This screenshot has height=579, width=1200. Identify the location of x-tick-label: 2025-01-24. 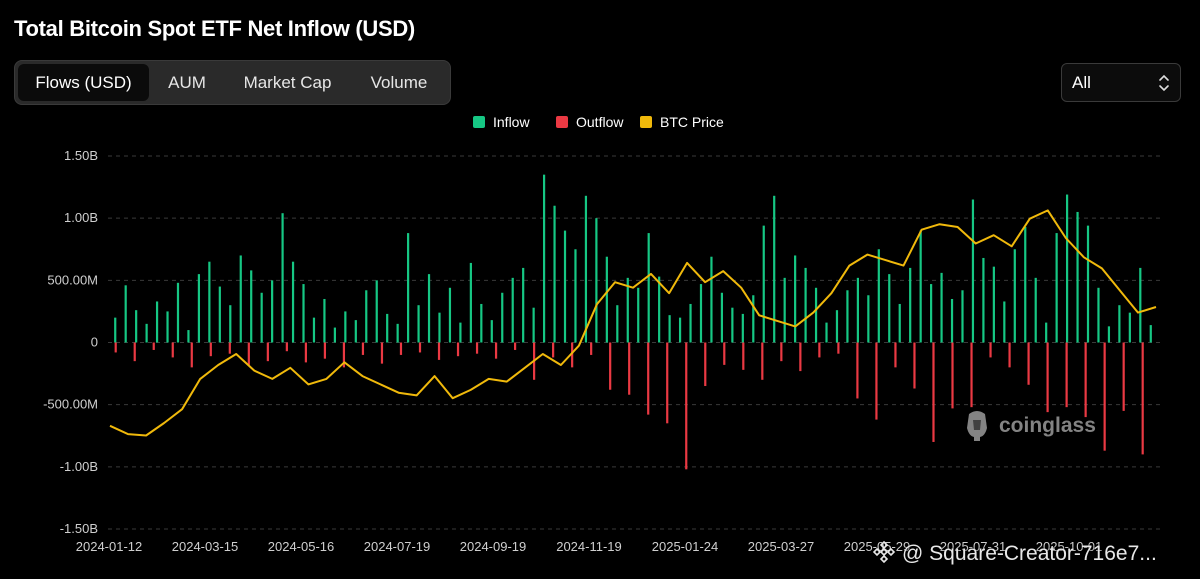
(685, 546).